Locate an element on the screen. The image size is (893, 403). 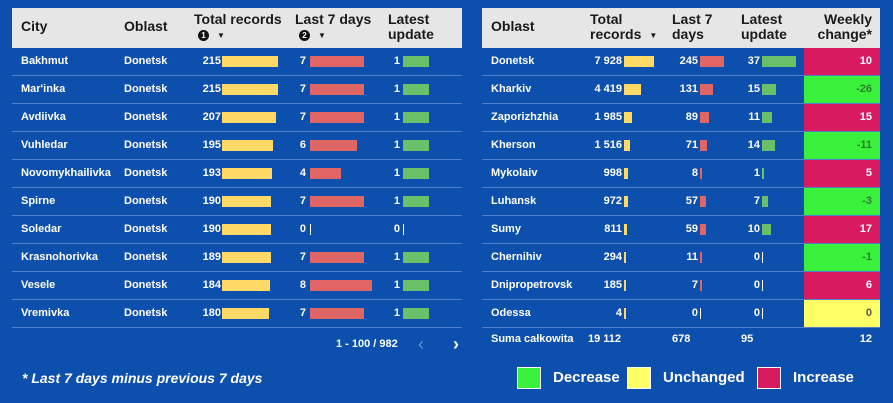
table-row: Sumy 811 59 10 17 is located at coordinates (681, 230).